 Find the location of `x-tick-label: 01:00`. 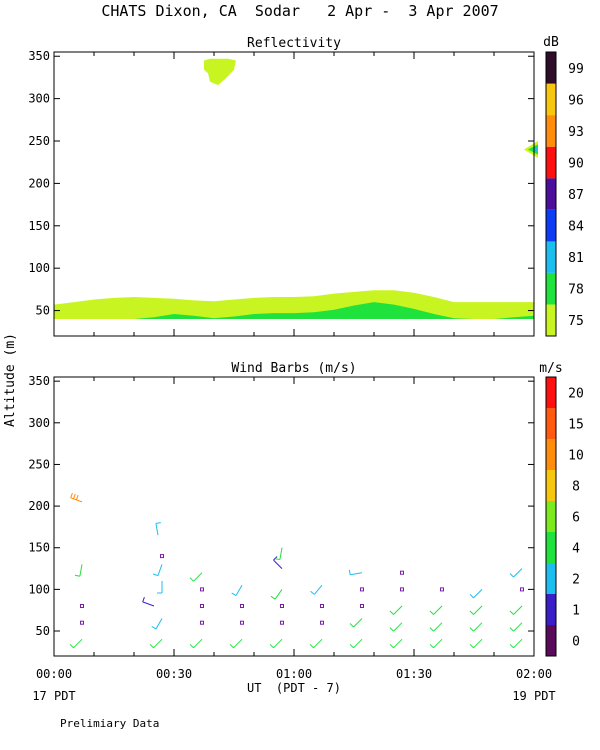

x-tick-label: 01:00 is located at coordinates (294, 674).